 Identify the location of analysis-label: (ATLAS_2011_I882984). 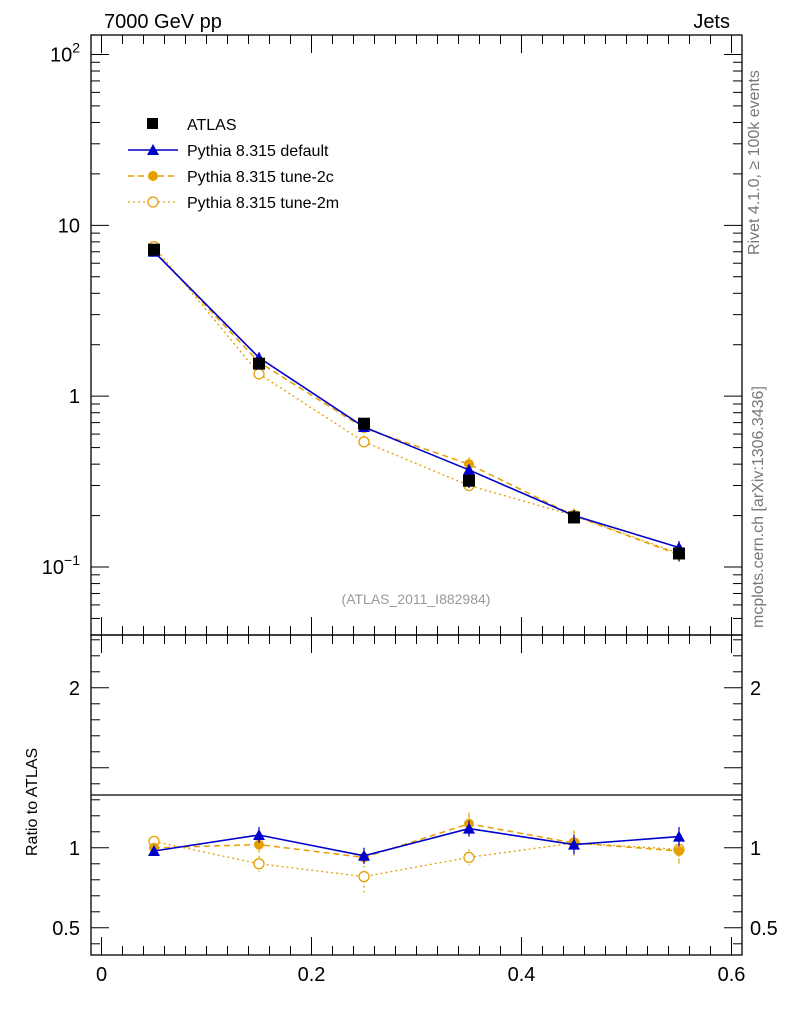
(416, 599).